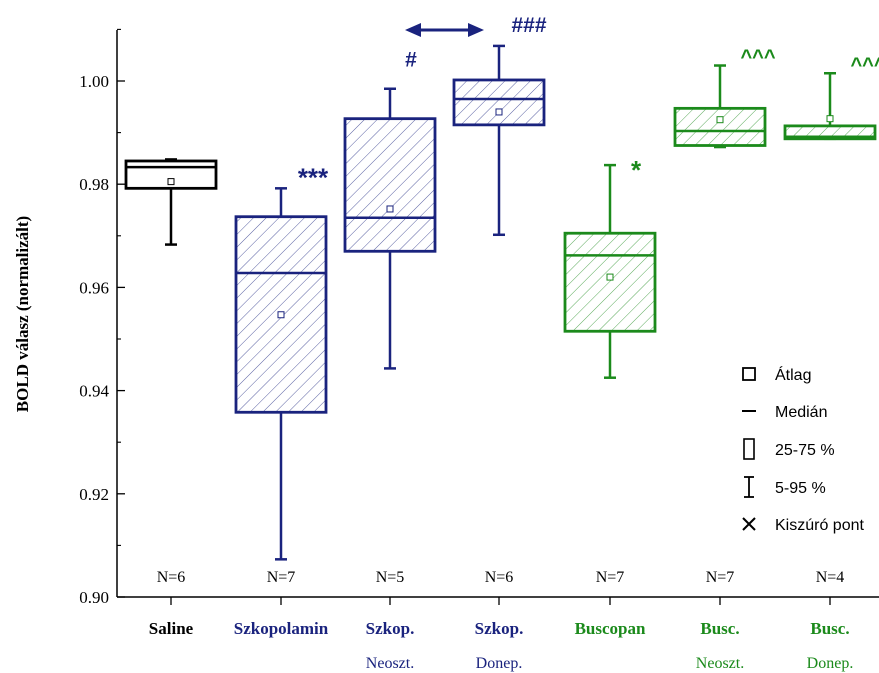 The image size is (879, 673). I want to click on significance-mark: *, so click(636, 170).